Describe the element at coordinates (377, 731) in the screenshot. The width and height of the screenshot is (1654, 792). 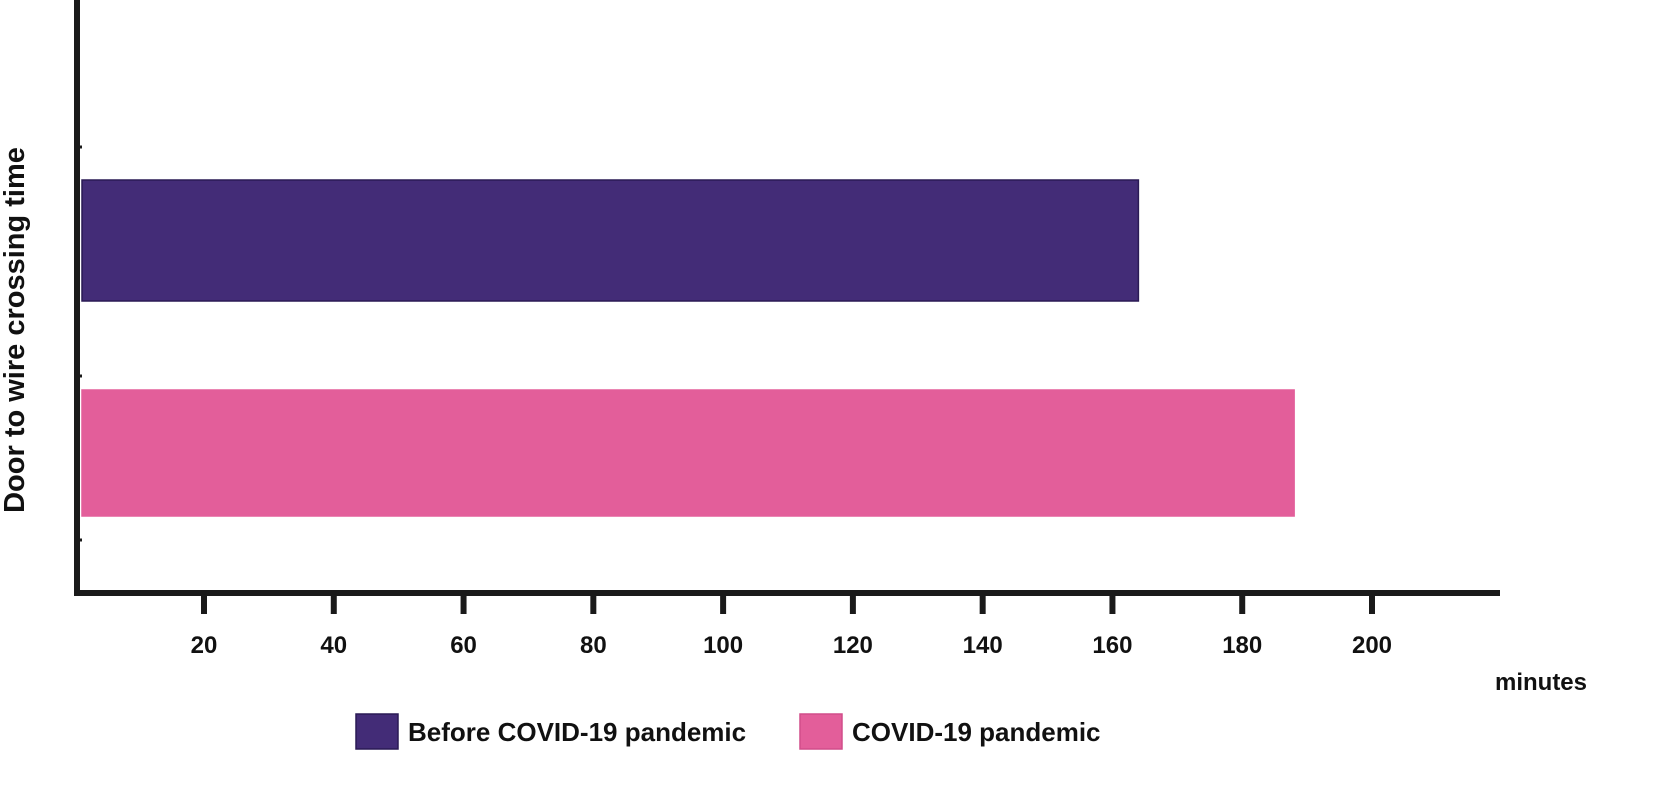
I see `legend-swatch-before-covid` at that location.